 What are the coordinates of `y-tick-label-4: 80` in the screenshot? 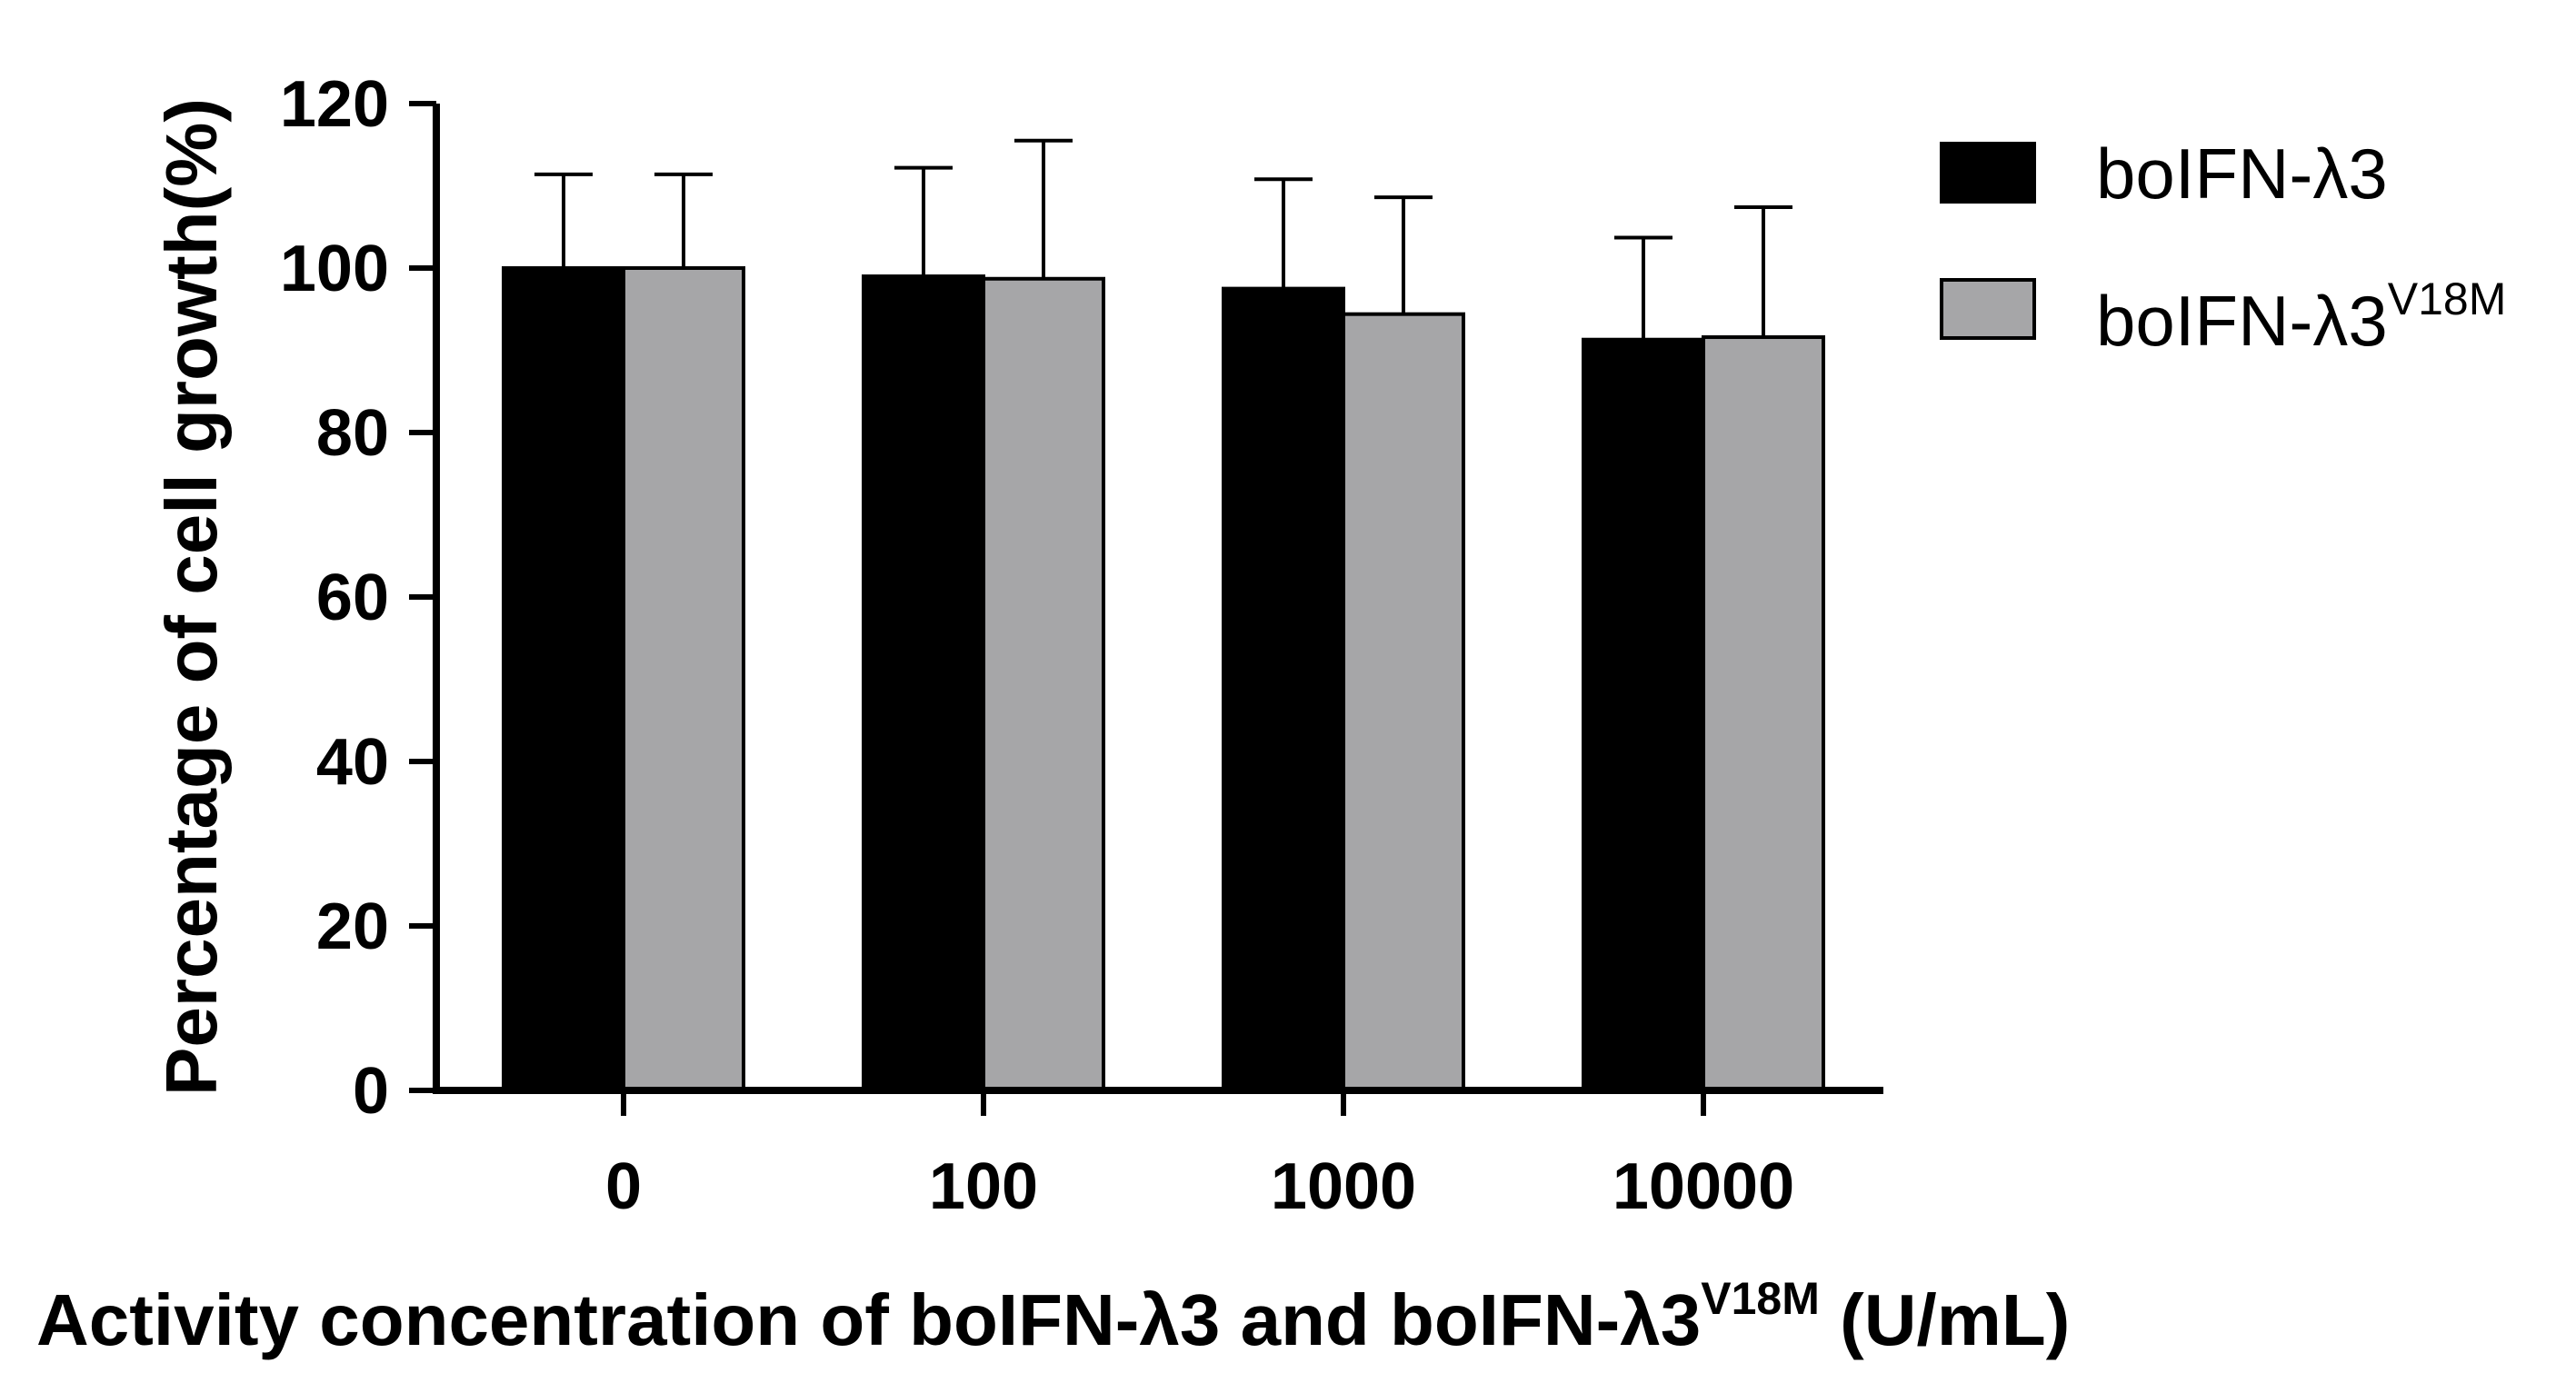 It's located at (352, 433).